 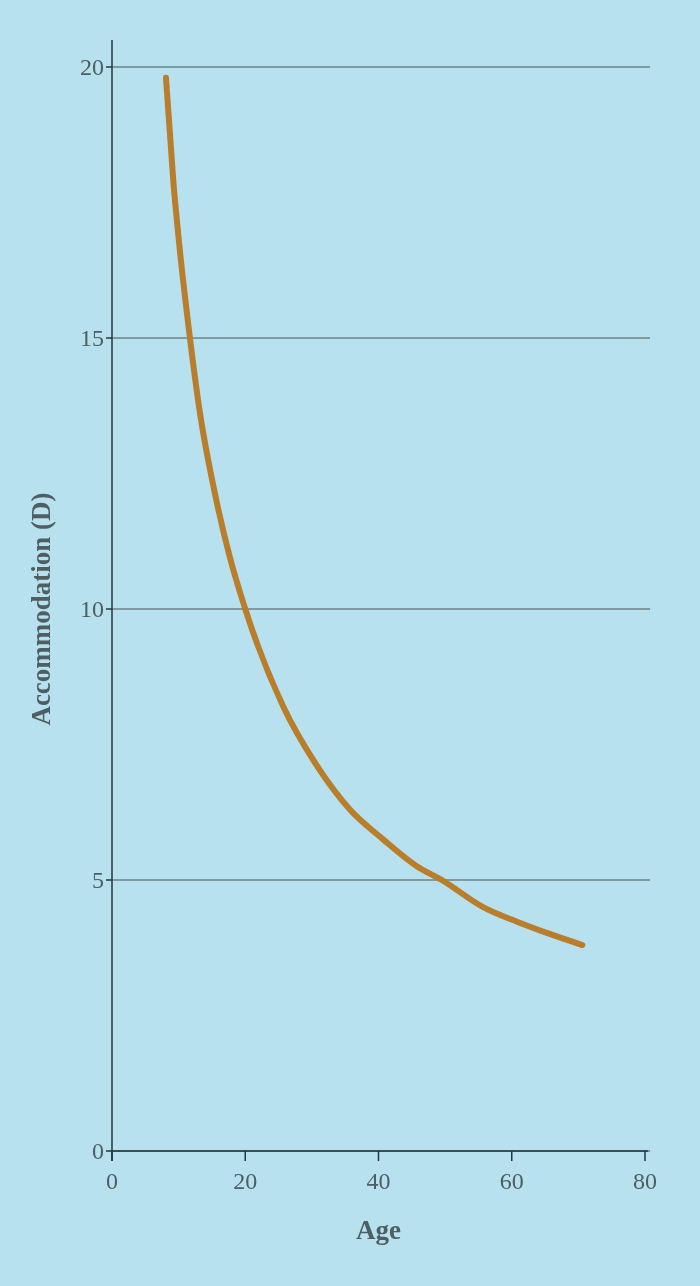 What do you see at coordinates (378, 1181) in the screenshot?
I see `x-tick-label: 40` at bounding box center [378, 1181].